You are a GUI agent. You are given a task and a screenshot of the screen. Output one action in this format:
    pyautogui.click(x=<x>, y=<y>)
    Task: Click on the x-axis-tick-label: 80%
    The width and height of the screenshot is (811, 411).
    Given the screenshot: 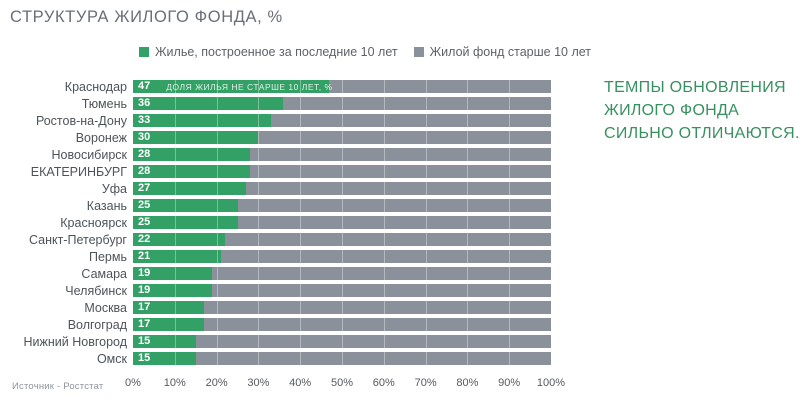 What is the action you would take?
    pyautogui.click(x=467, y=383)
    